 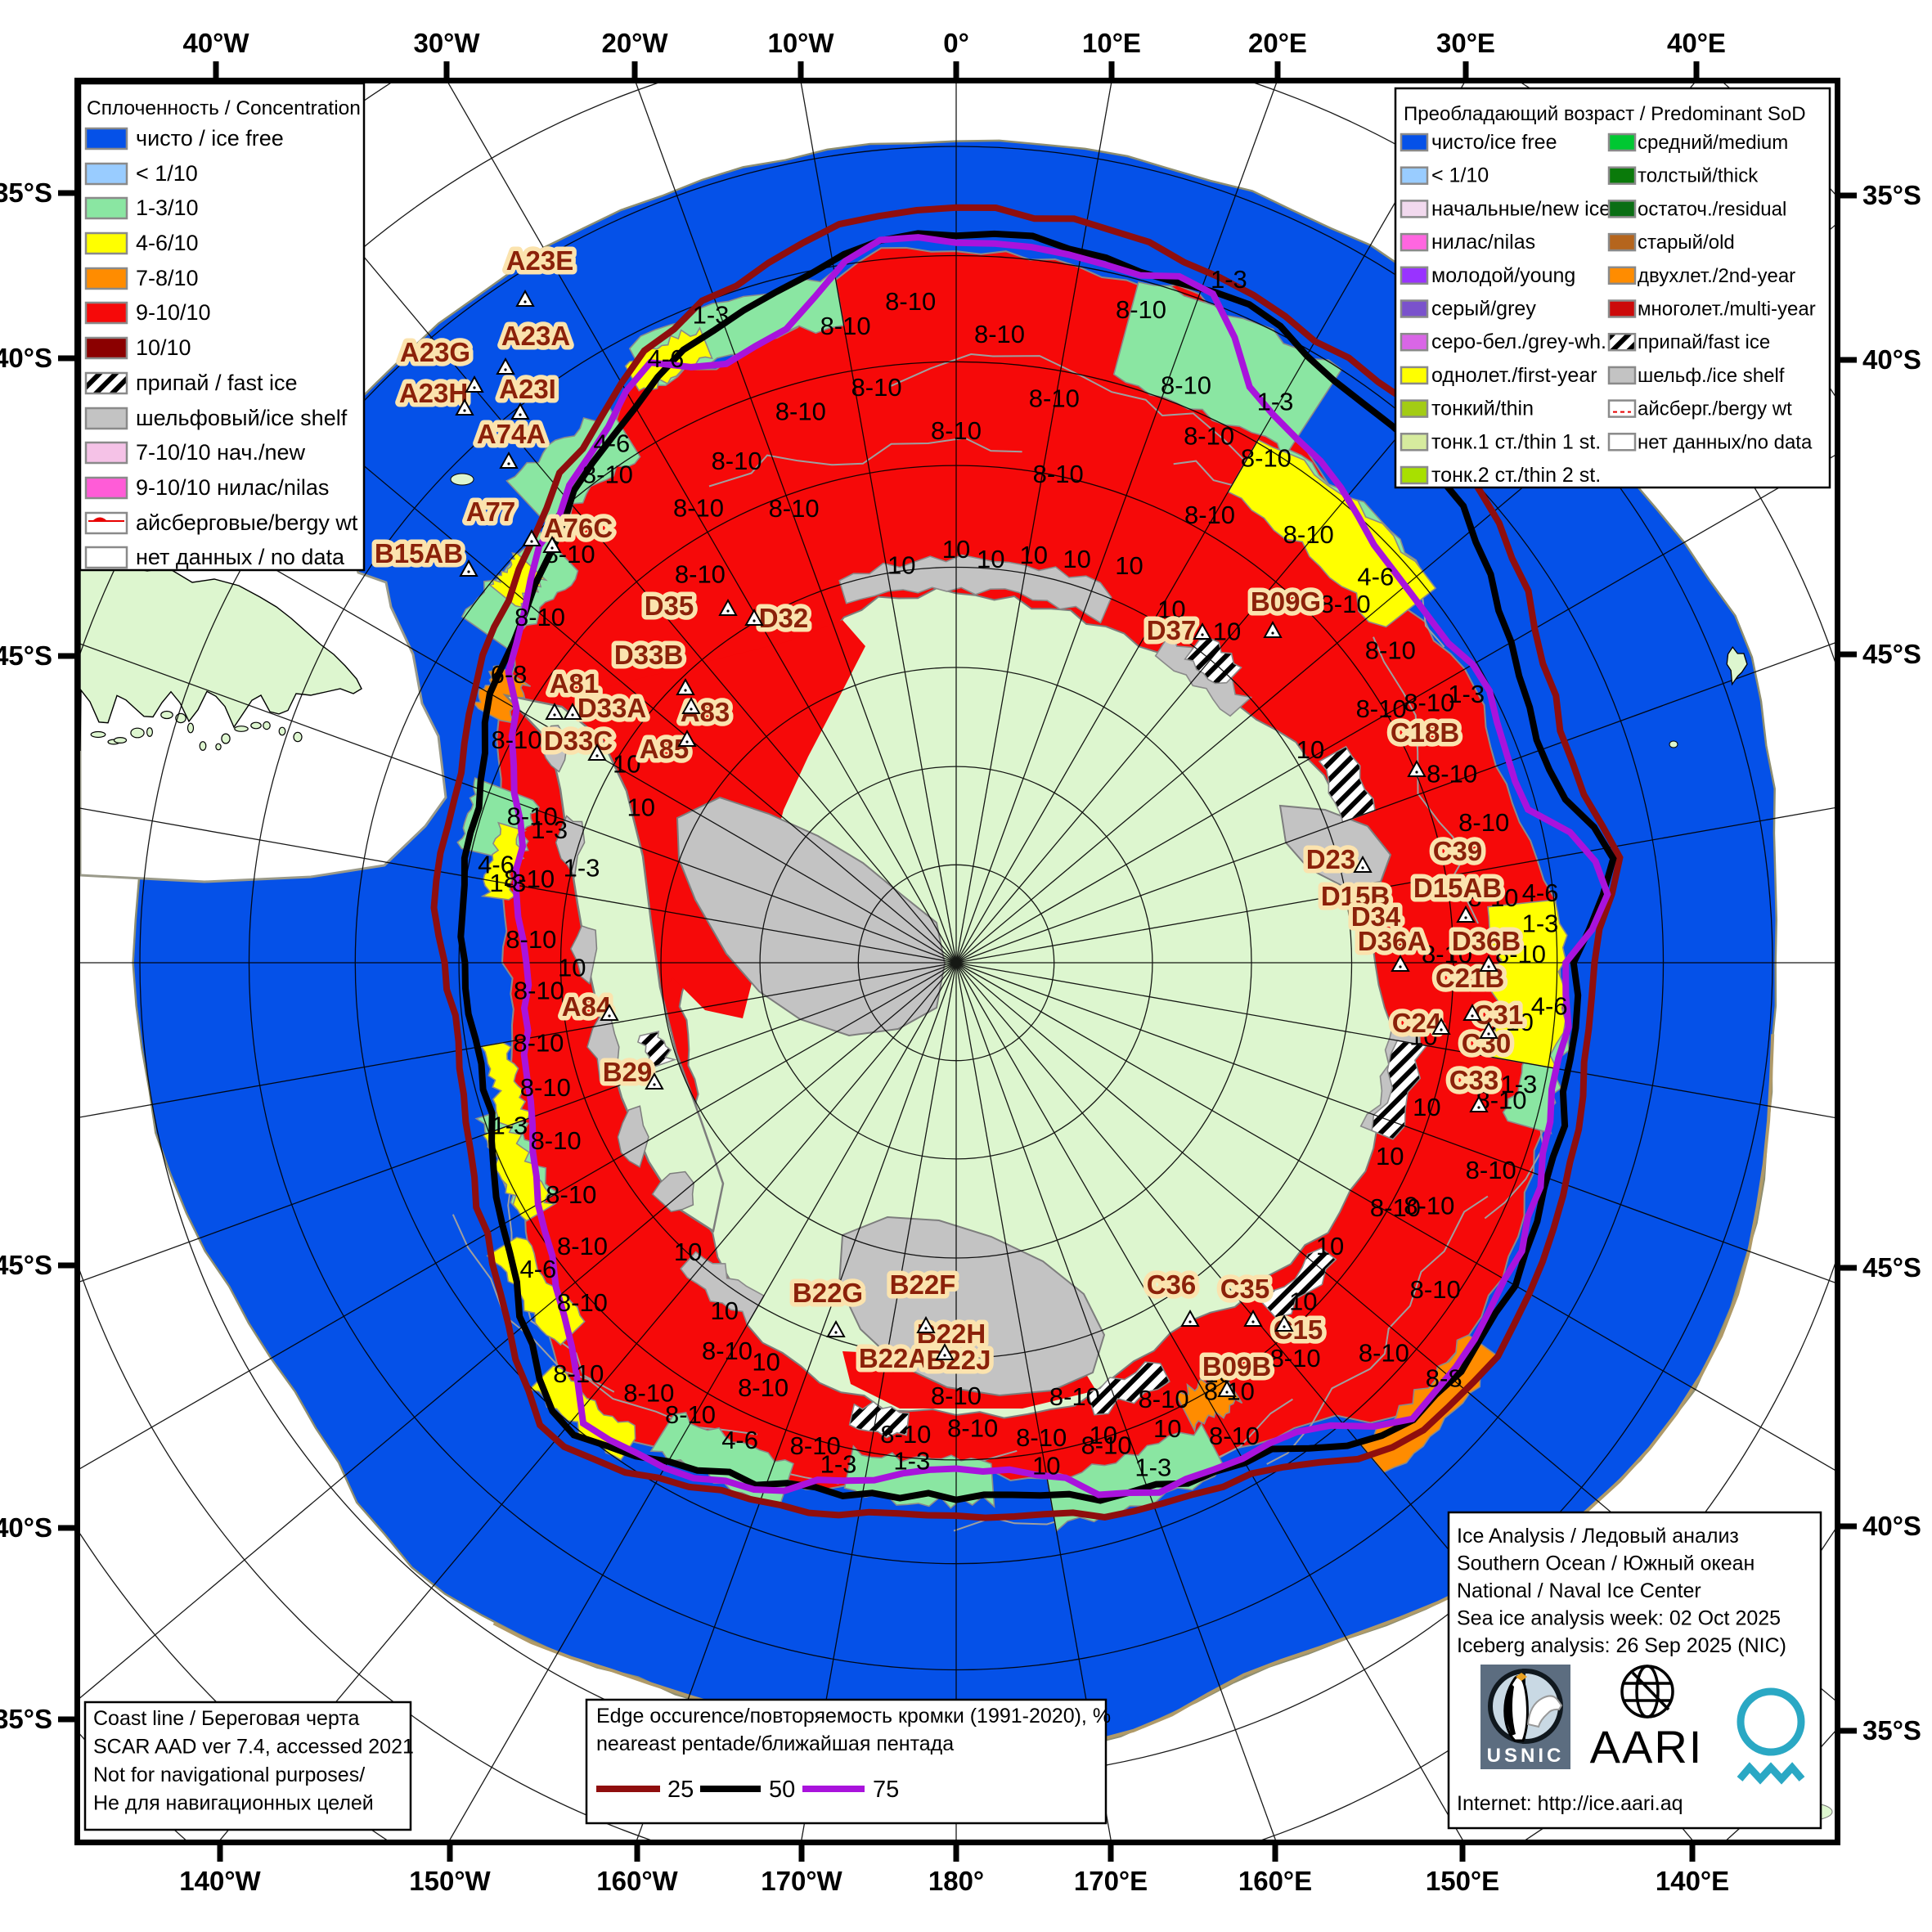 What do you see at coordinates (1444, 1378) in the screenshot?
I see `svg-text: 8-8` at bounding box center [1444, 1378].